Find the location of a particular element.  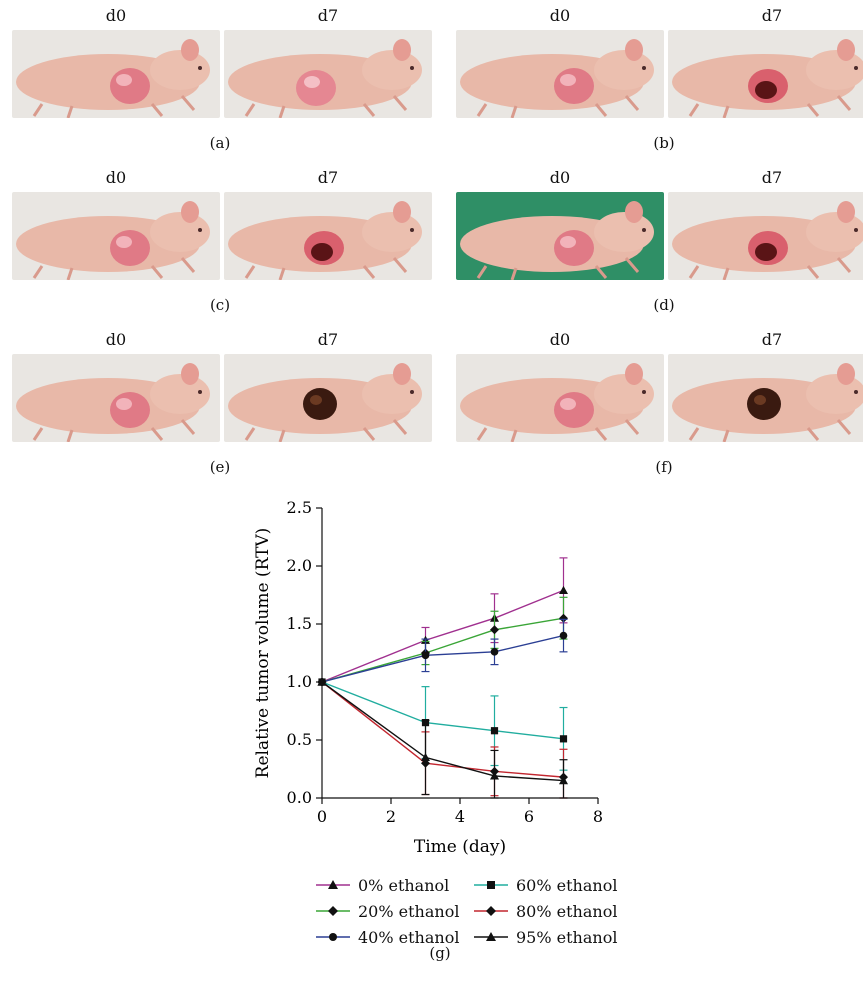

x-tick-label: 8 is located at coordinates (598, 816).